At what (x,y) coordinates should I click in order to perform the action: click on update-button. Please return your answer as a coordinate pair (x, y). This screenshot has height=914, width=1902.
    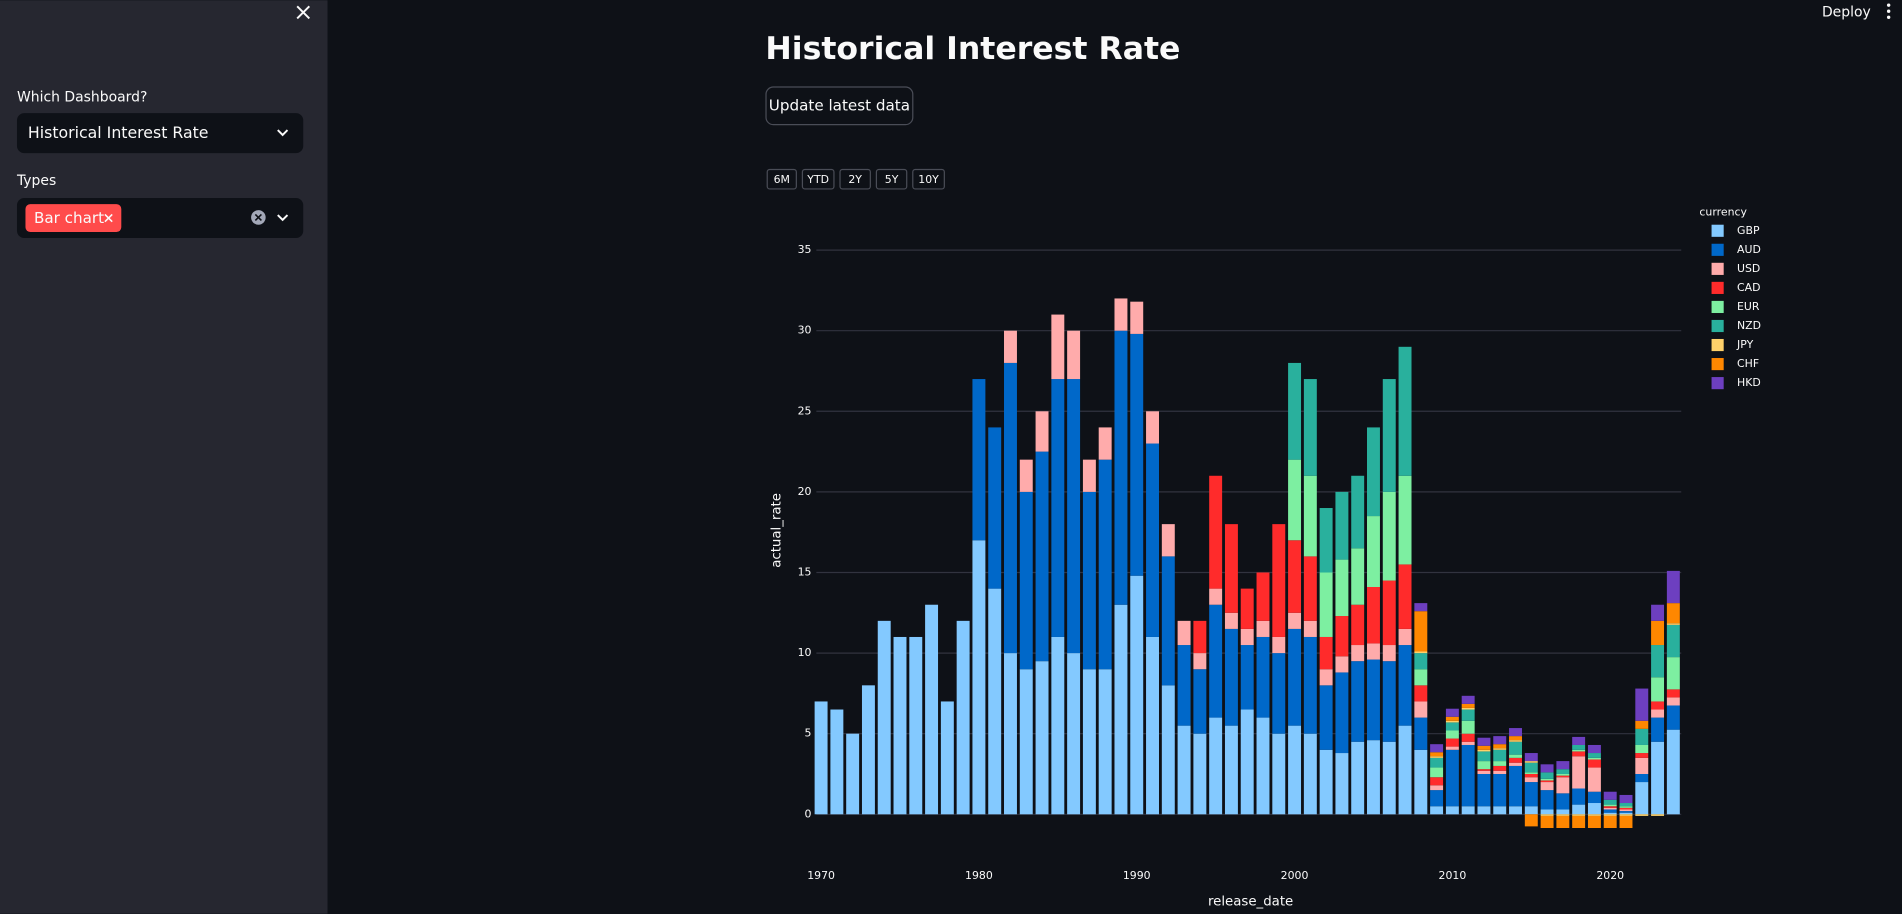
    Looking at the image, I should click on (839, 106).